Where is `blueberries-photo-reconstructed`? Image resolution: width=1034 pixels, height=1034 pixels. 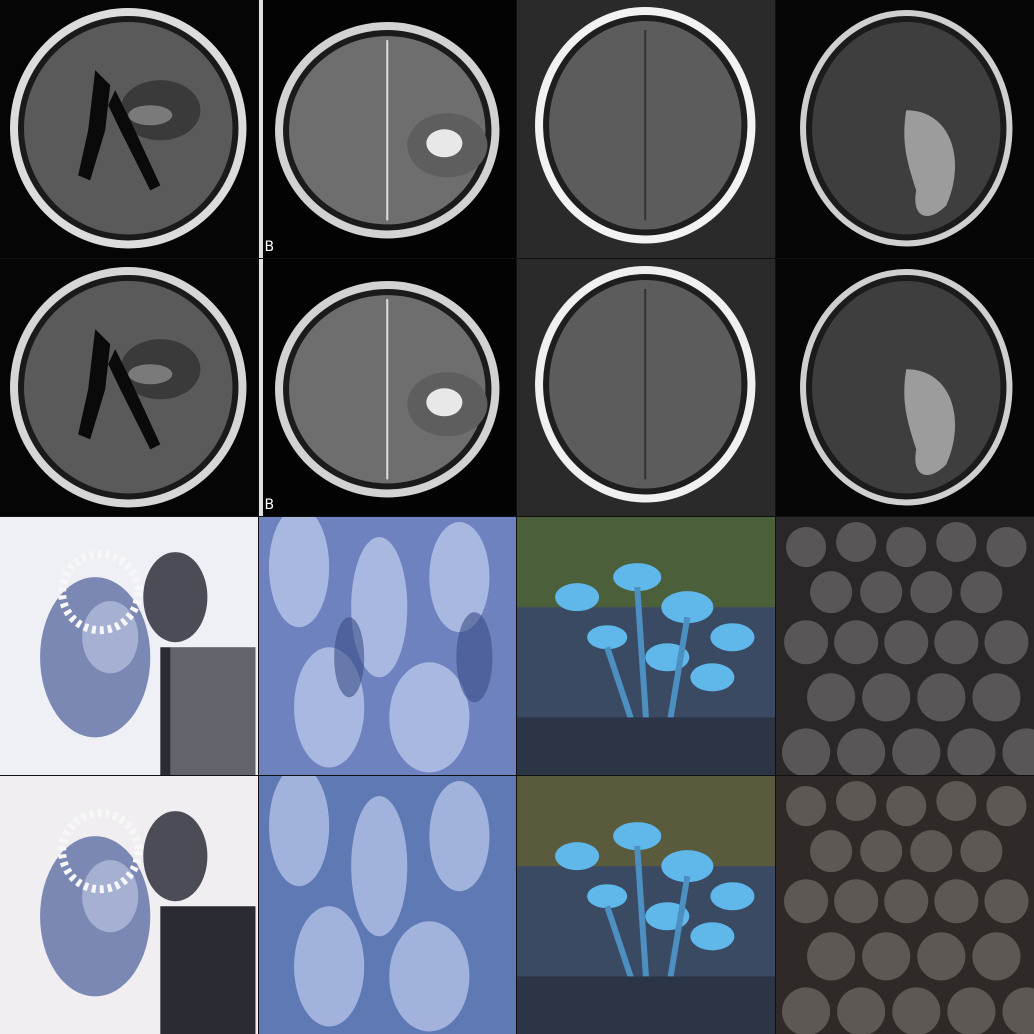
blueberries-photo-reconstructed is located at coordinates (904, 904).